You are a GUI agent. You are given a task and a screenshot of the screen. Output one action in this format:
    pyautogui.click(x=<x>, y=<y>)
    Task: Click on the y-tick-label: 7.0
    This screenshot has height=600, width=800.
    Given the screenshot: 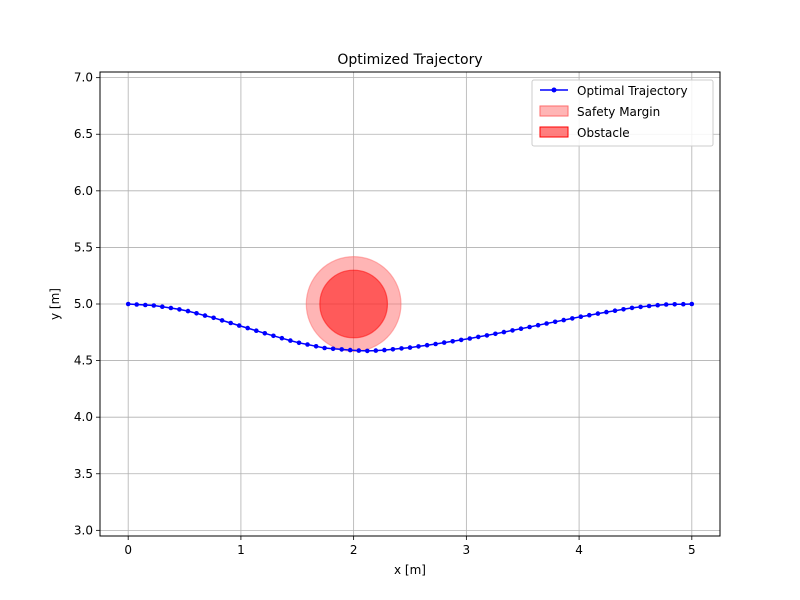 What is the action you would take?
    pyautogui.click(x=83, y=78)
    